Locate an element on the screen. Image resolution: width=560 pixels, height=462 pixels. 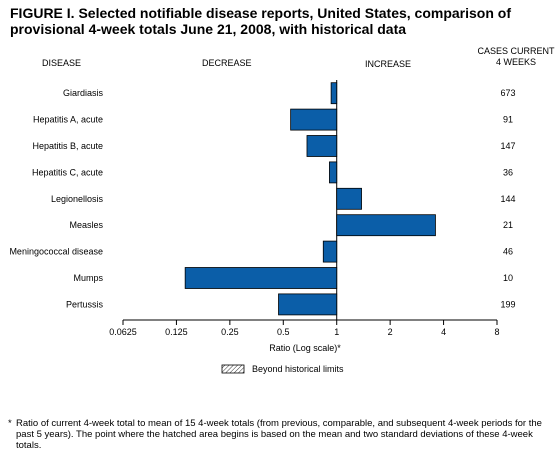
category-label: Giardiasis is located at coordinates (83, 93).